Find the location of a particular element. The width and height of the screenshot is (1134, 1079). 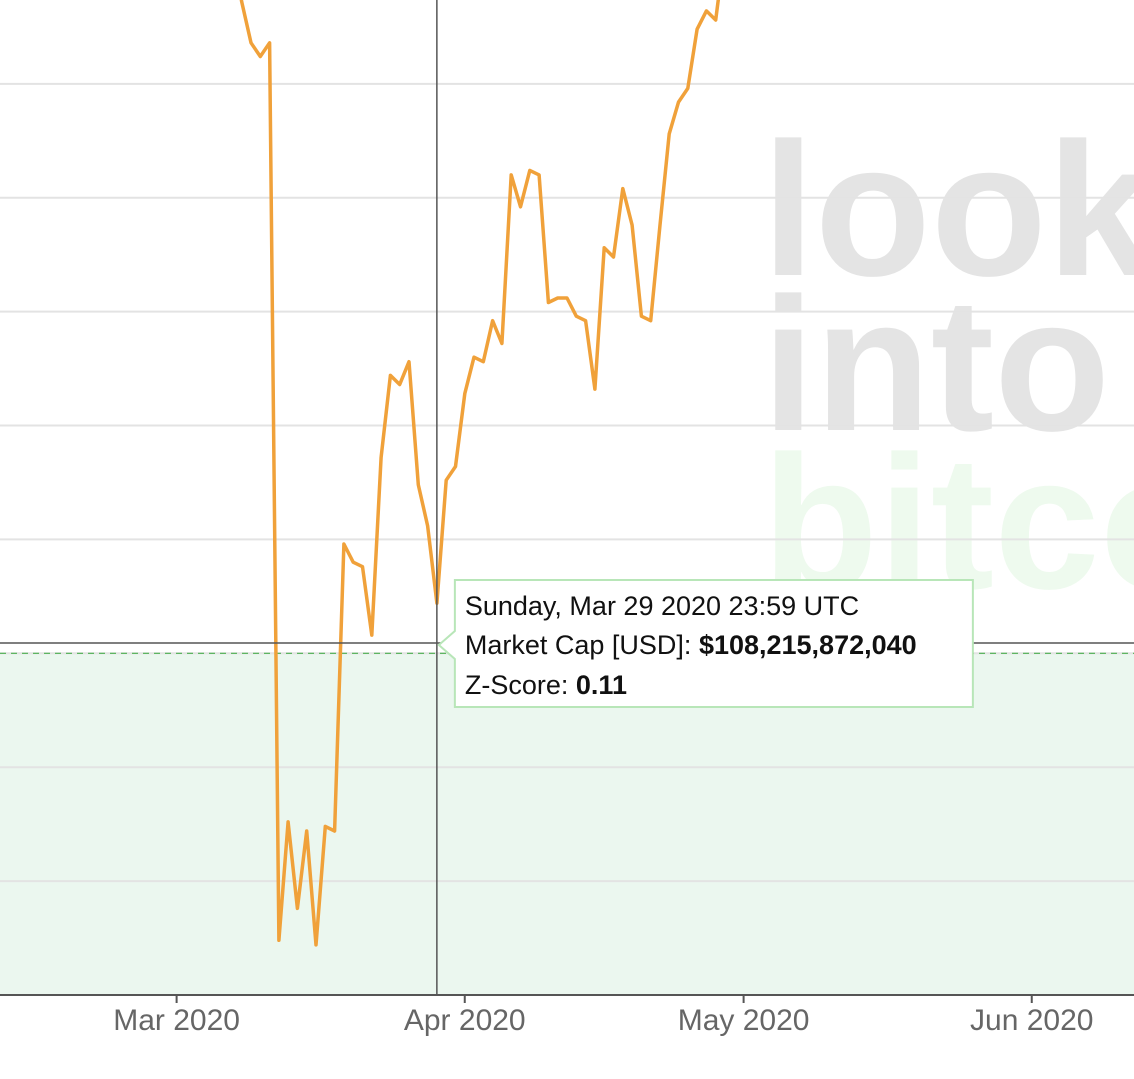

x-tick-label: Mar 2020 is located at coordinates (176, 1020).